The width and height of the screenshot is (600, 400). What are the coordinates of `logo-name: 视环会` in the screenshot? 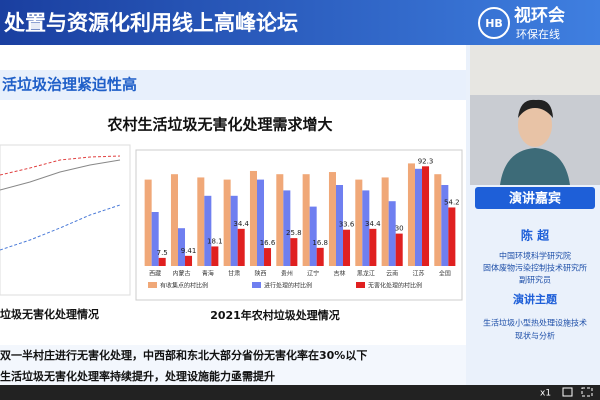 It's located at (539, 15).